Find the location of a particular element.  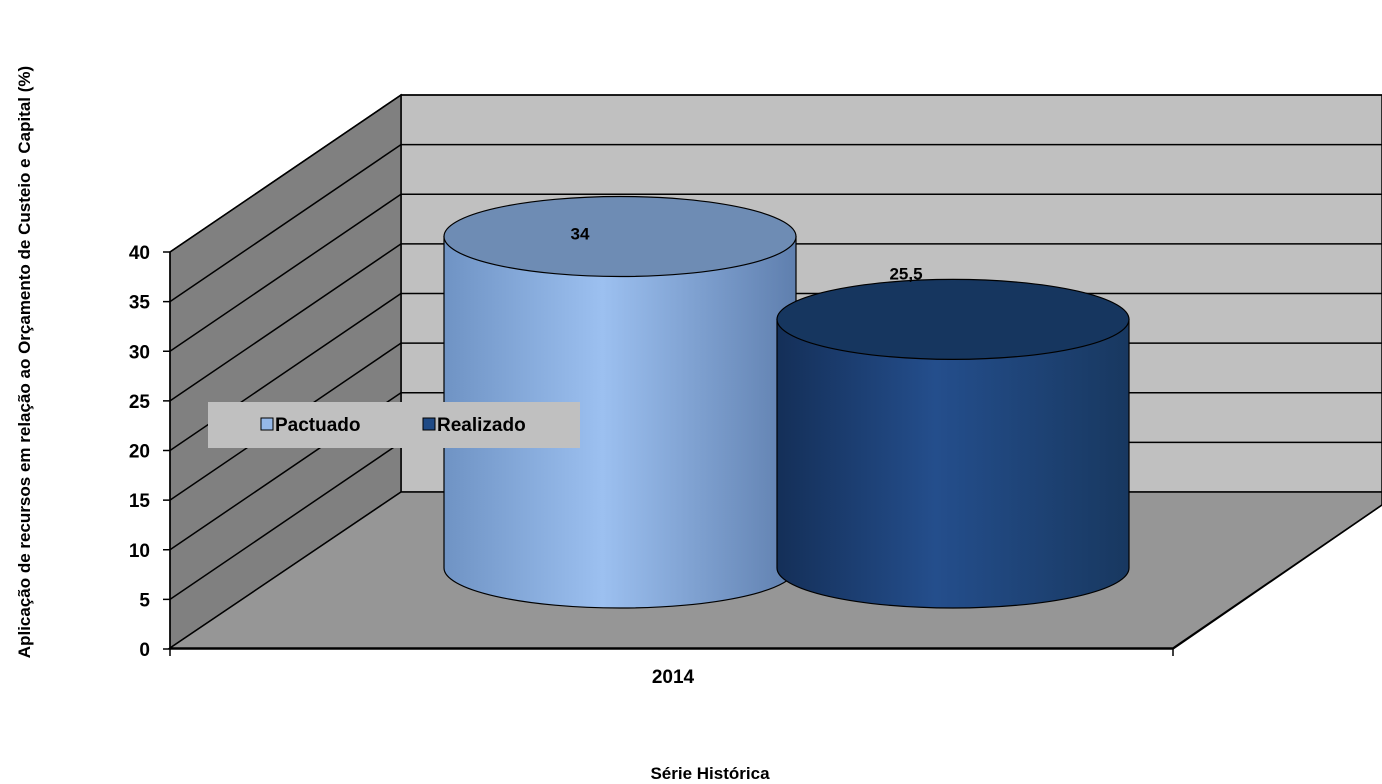

cylinder-top-pactuado is located at coordinates (620, 236).